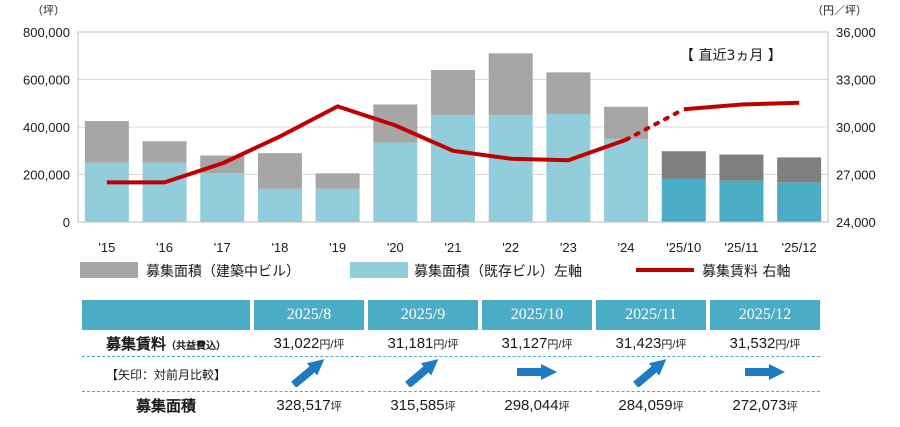 This screenshot has width=900, height=427. I want to click on month-header: 2025/10, so click(537, 315).